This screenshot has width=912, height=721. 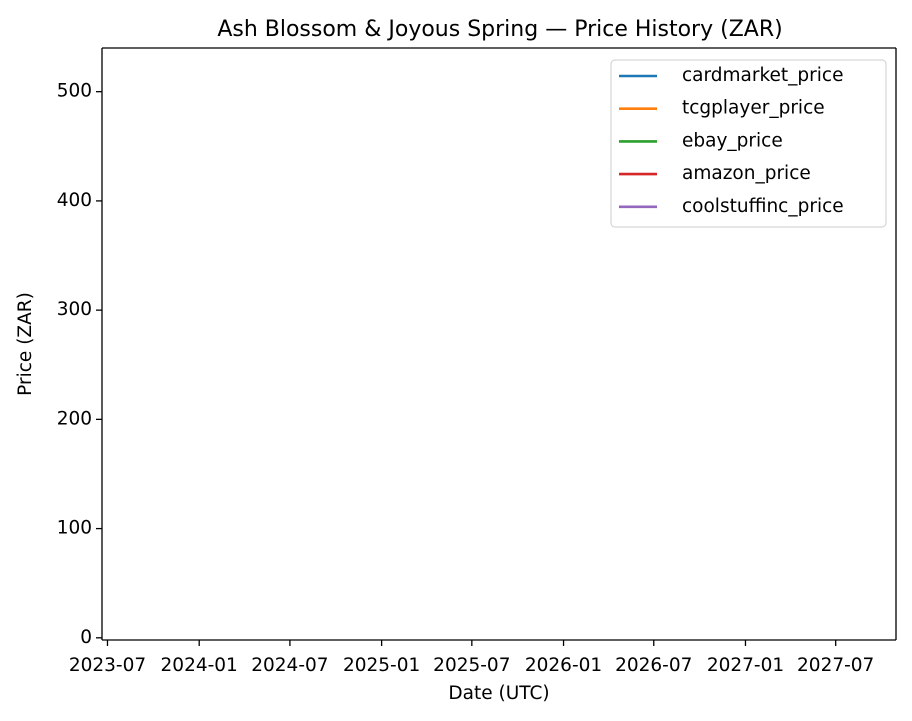 I want to click on y-tick-label: 200, so click(x=74, y=418).